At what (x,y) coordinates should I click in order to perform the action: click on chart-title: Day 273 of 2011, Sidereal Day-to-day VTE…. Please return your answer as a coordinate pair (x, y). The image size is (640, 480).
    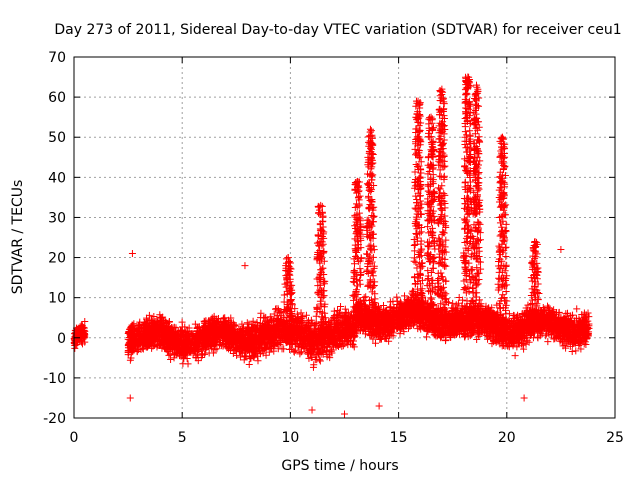
    Looking at the image, I should click on (337, 30).